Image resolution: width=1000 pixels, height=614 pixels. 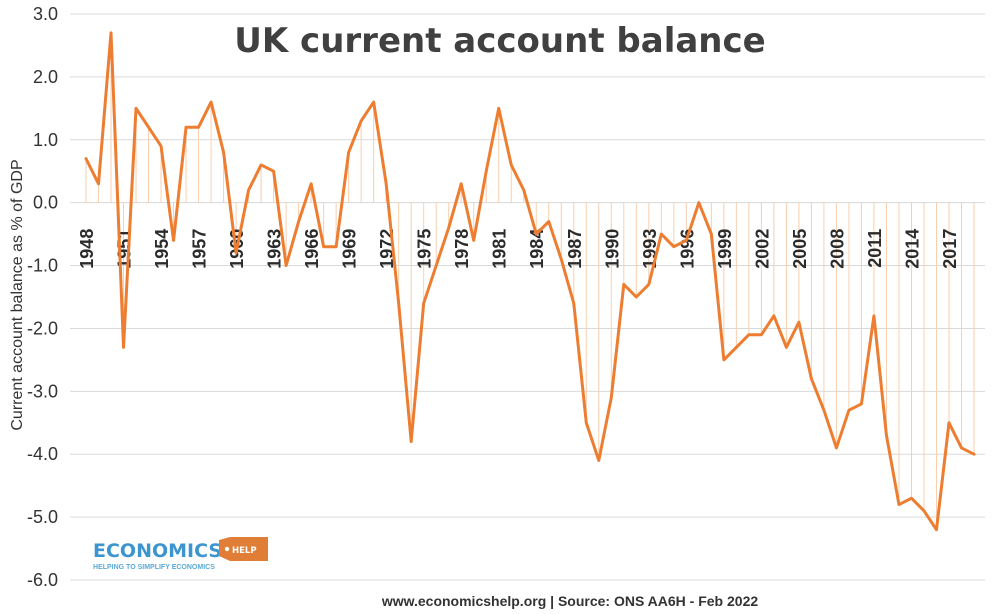 What do you see at coordinates (42, 328) in the screenshot?
I see `y-tick-label: -2.0` at bounding box center [42, 328].